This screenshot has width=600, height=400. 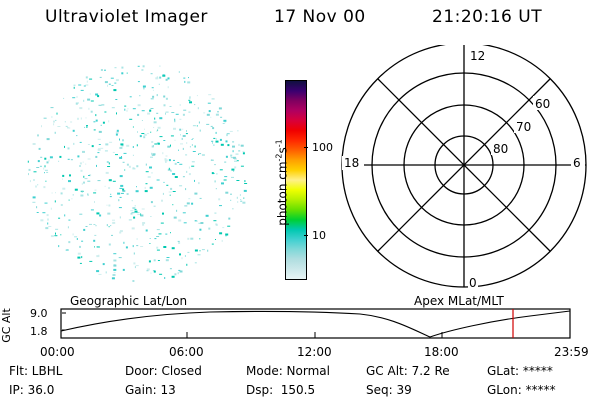 I want to click on y-tick-bottom: 1.8, so click(x=39, y=331).